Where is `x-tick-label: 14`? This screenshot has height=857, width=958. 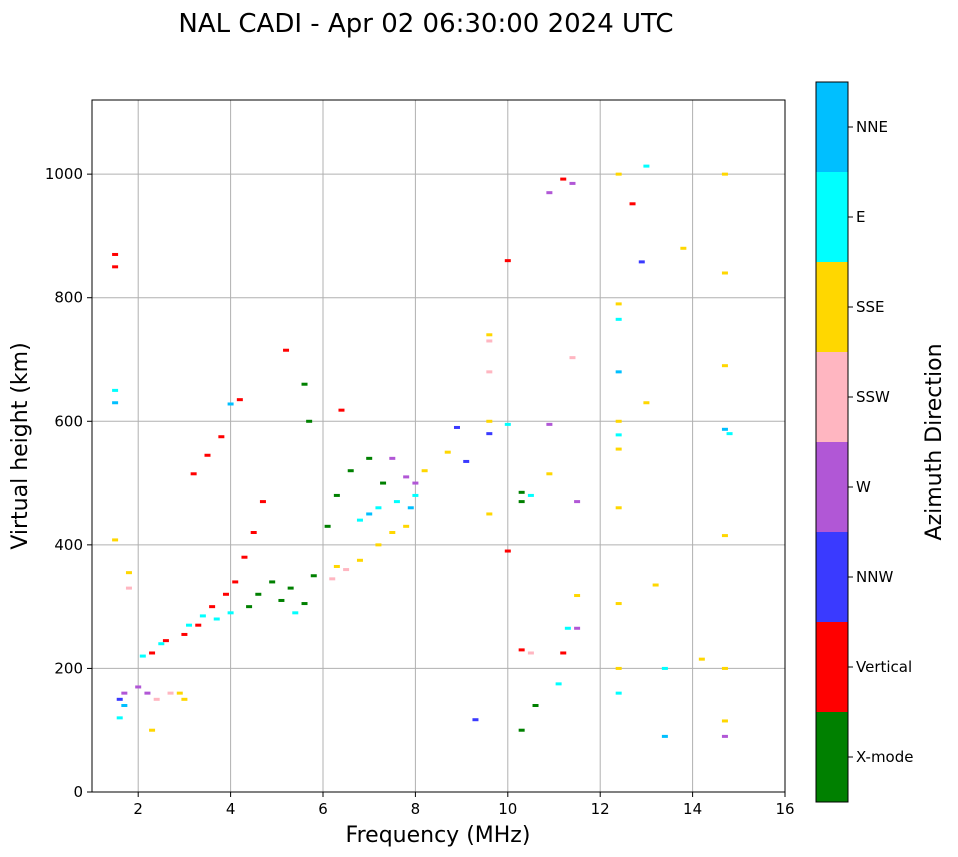
x-tick-label: 14 is located at coordinates (692, 809).